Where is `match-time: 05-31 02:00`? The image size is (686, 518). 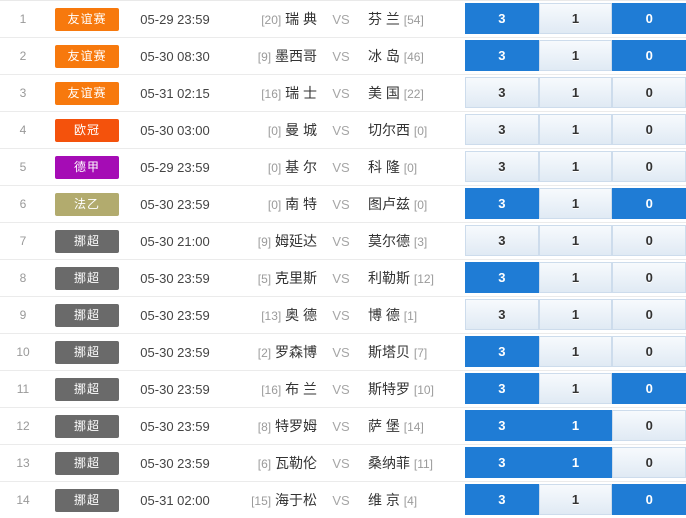
match-time: 05-31 02:00 is located at coordinates (175, 500).